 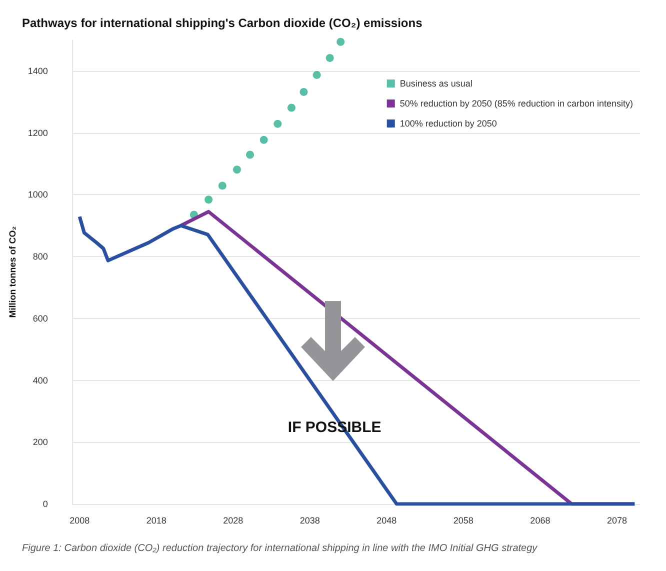 What do you see at coordinates (40, 380) in the screenshot?
I see `y-tick-label: 400` at bounding box center [40, 380].